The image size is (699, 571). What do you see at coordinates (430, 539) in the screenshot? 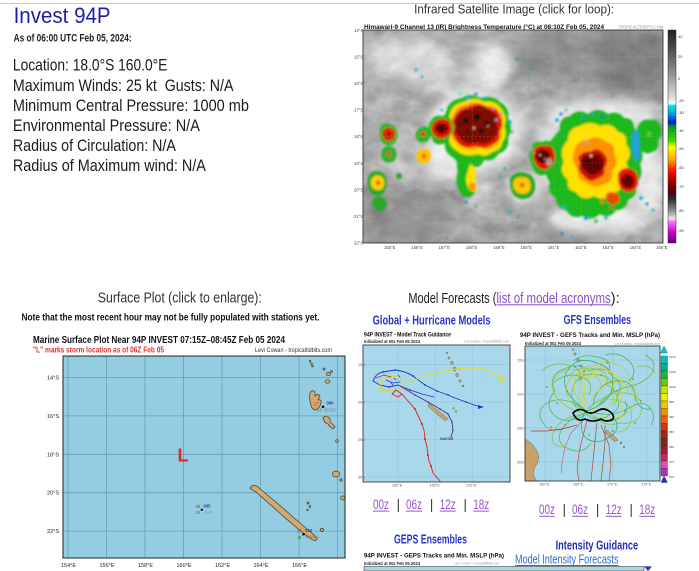
I see `svg-text: GEPS Ensembles` at bounding box center [430, 539].